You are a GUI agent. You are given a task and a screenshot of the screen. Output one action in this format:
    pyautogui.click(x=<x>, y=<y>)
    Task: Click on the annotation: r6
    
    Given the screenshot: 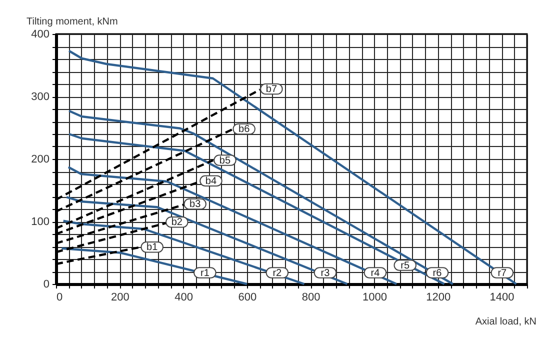 What is the action you would take?
    pyautogui.click(x=437, y=273)
    